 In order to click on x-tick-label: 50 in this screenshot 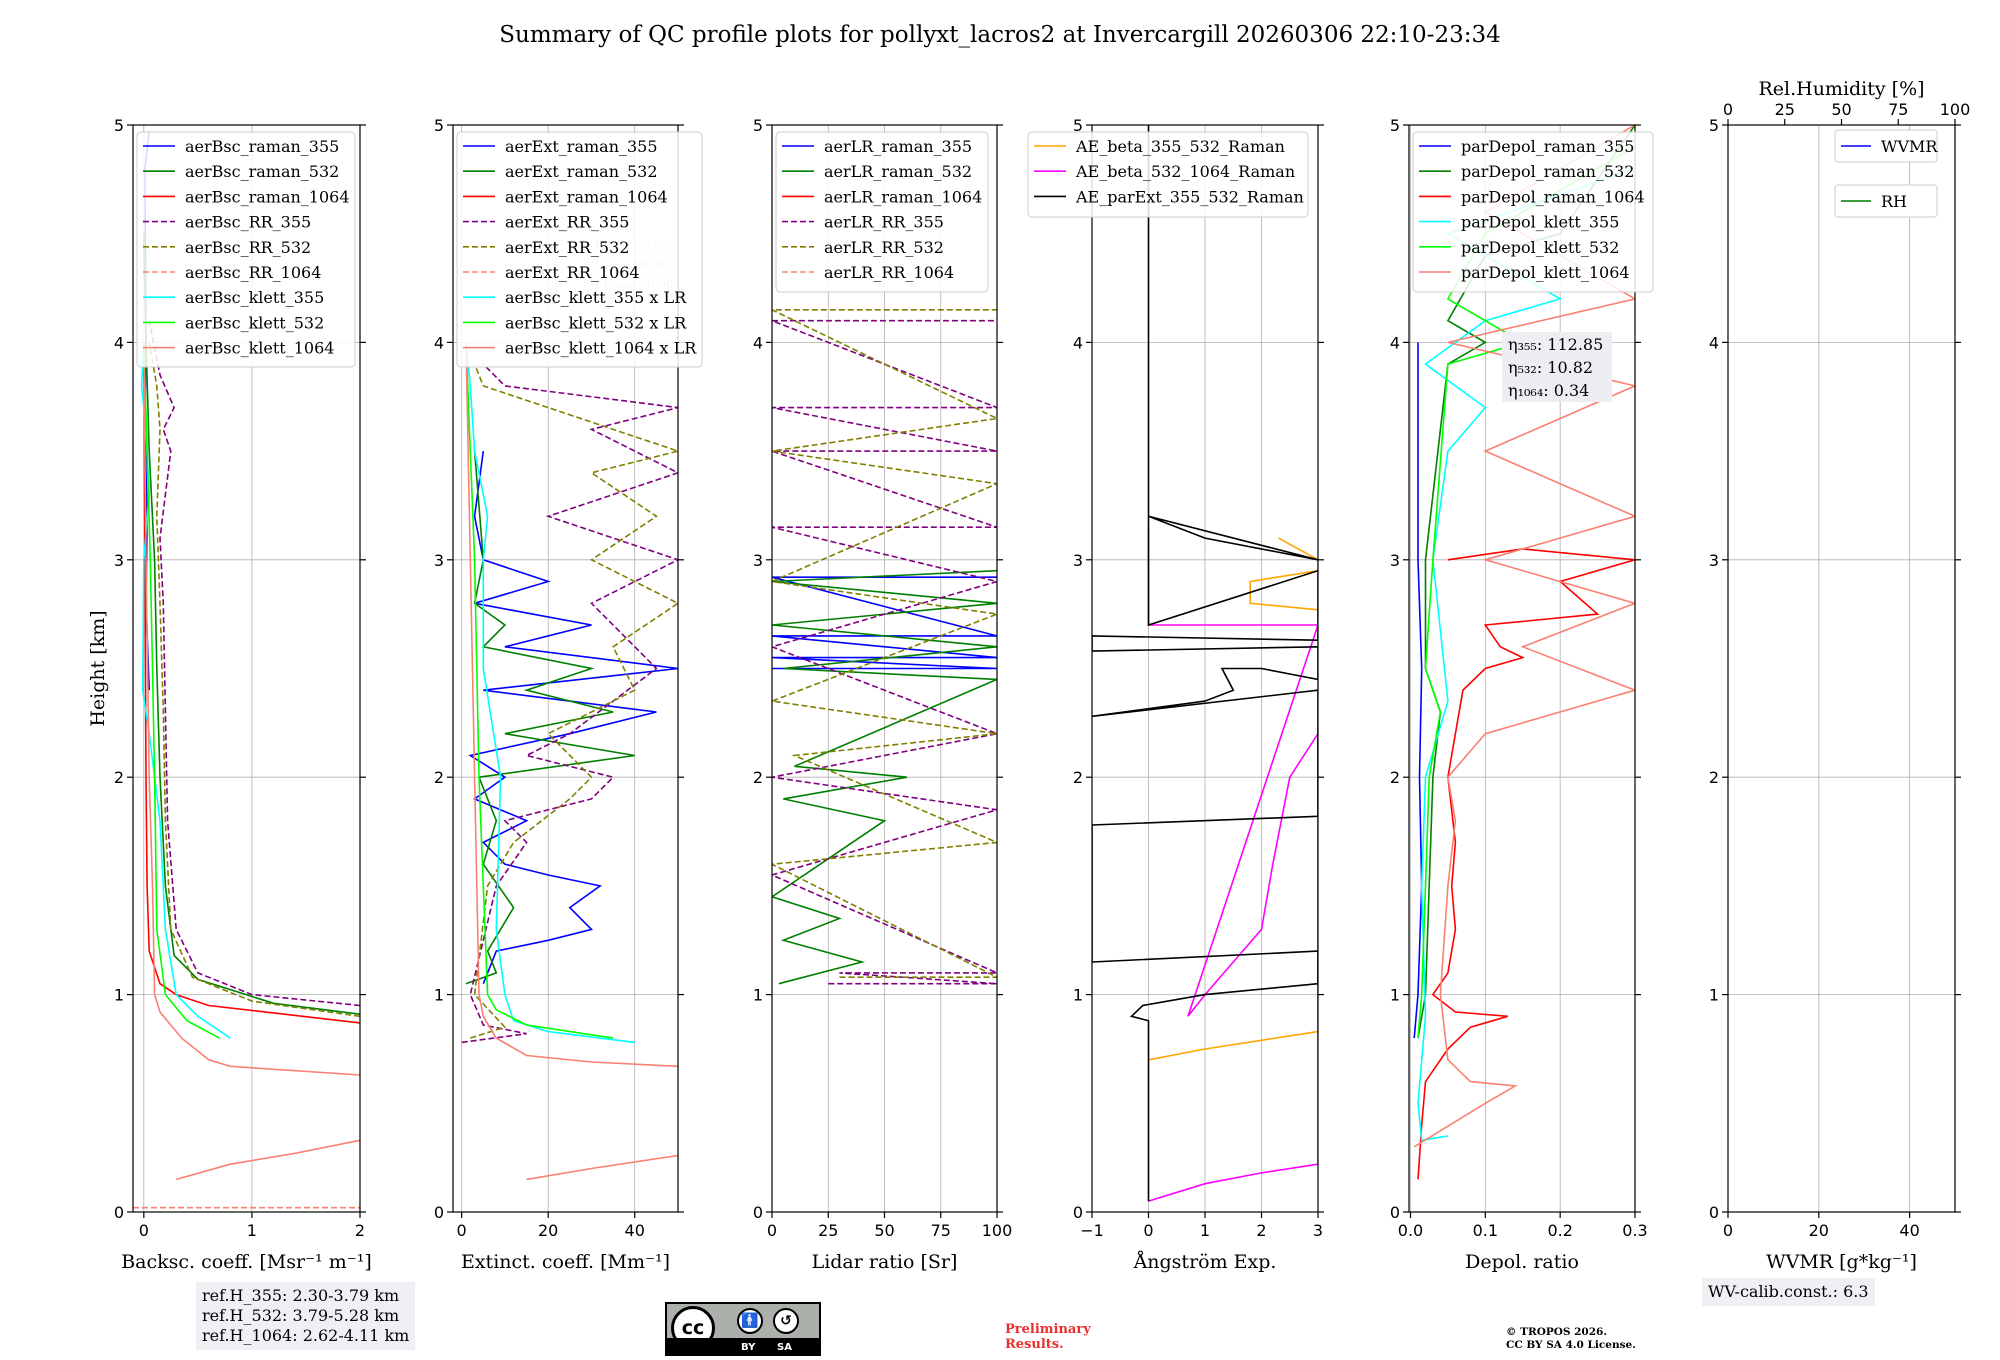, I will do `click(884, 1230)`.